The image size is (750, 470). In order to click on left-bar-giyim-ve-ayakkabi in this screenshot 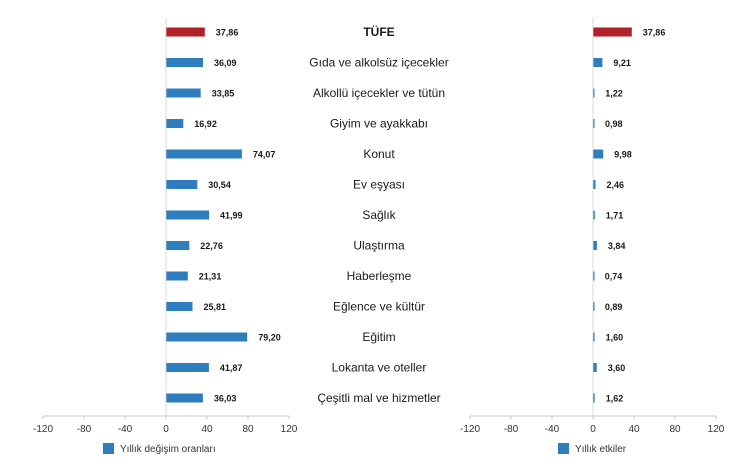, I will do `click(175, 123)`.